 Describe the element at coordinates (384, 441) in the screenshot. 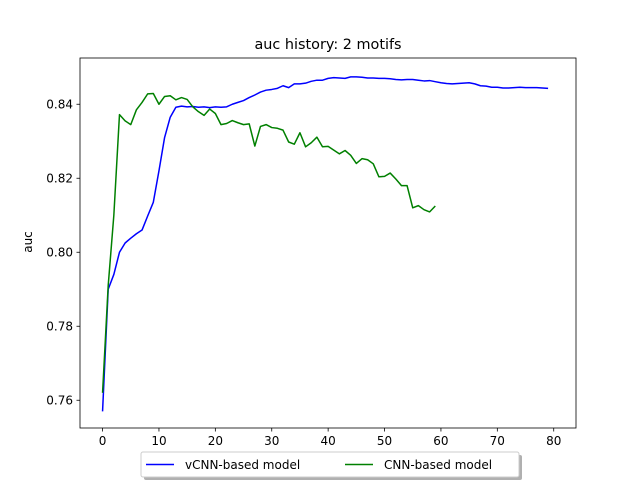

I see `x-tick-label: 50` at that location.